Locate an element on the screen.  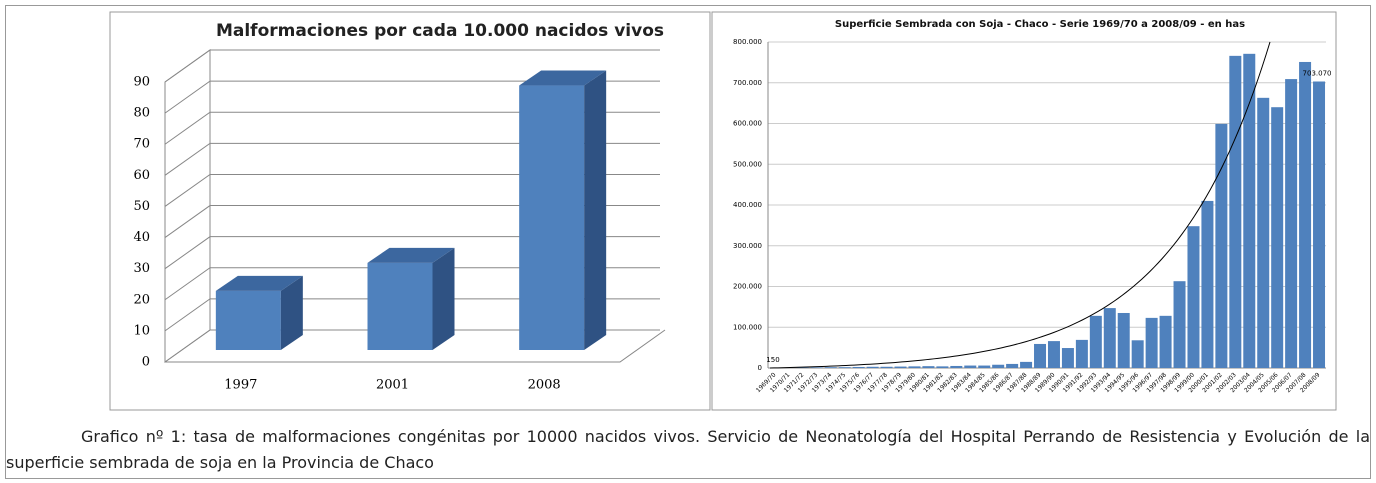
y-tick-label: 10 is located at coordinates (141, 330).